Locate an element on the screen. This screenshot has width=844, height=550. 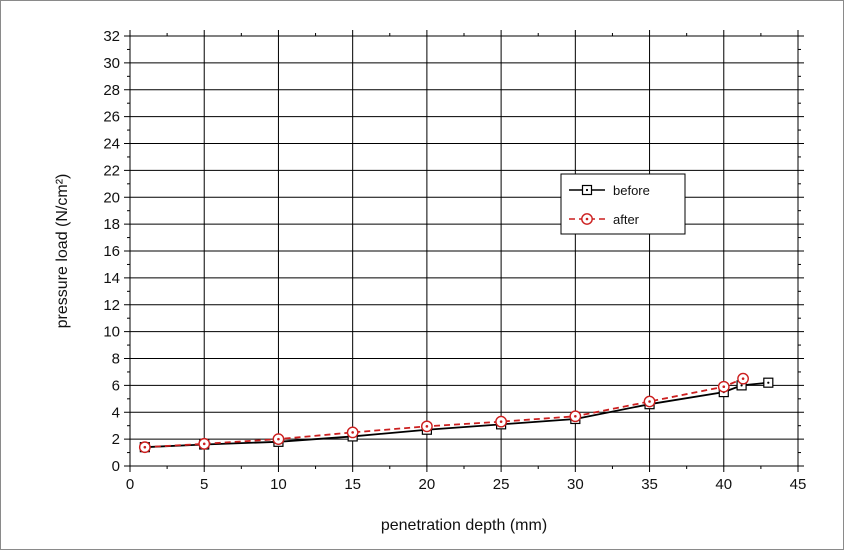
legend-marker-after-center is located at coordinates (587, 219).